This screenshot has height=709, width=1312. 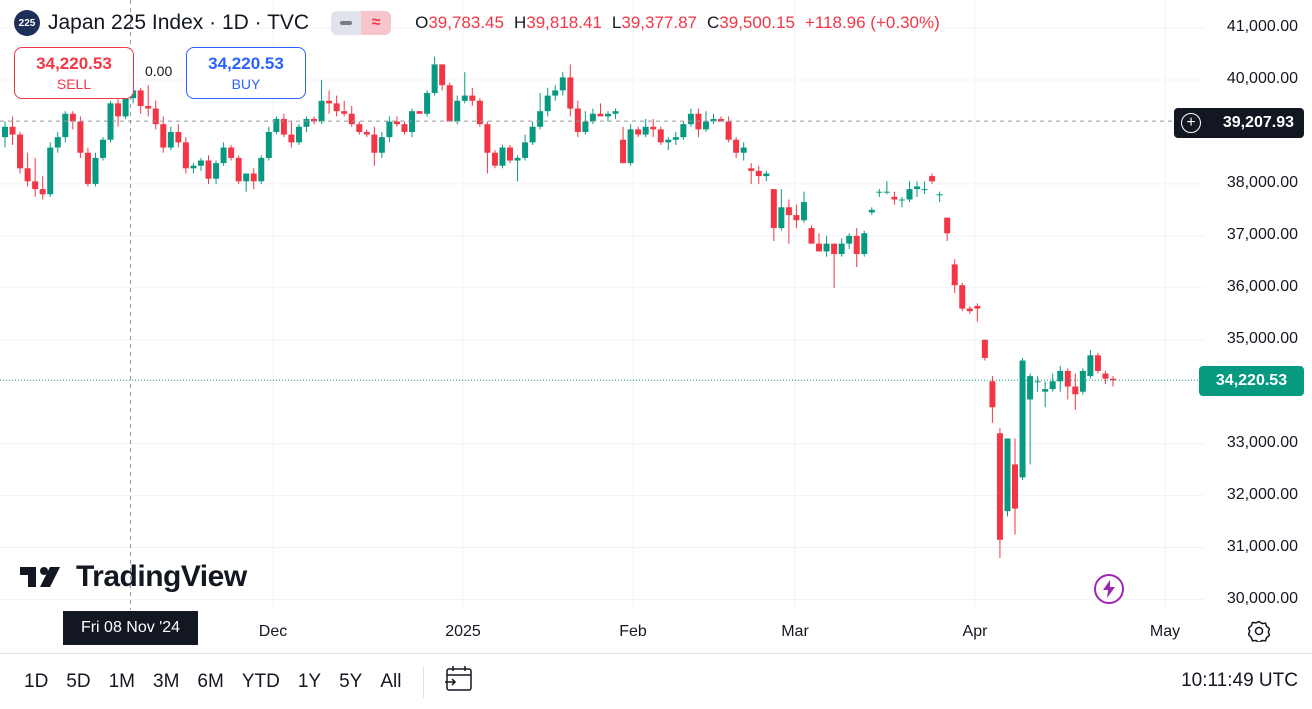 What do you see at coordinates (1259, 633) in the screenshot?
I see `settings-icon` at bounding box center [1259, 633].